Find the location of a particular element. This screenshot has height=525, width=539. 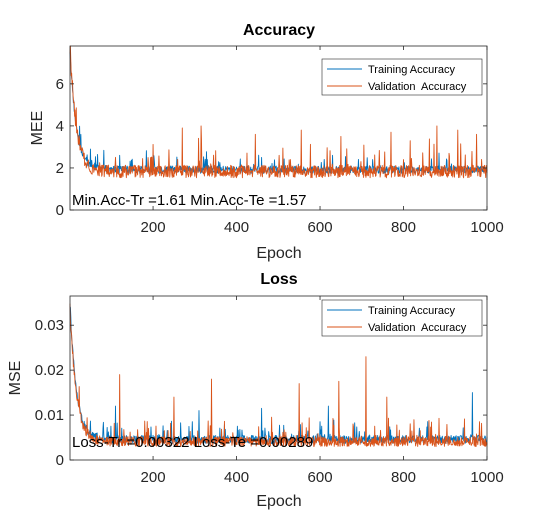

accuracy-xlabel: Epoch is located at coordinates (278, 253).